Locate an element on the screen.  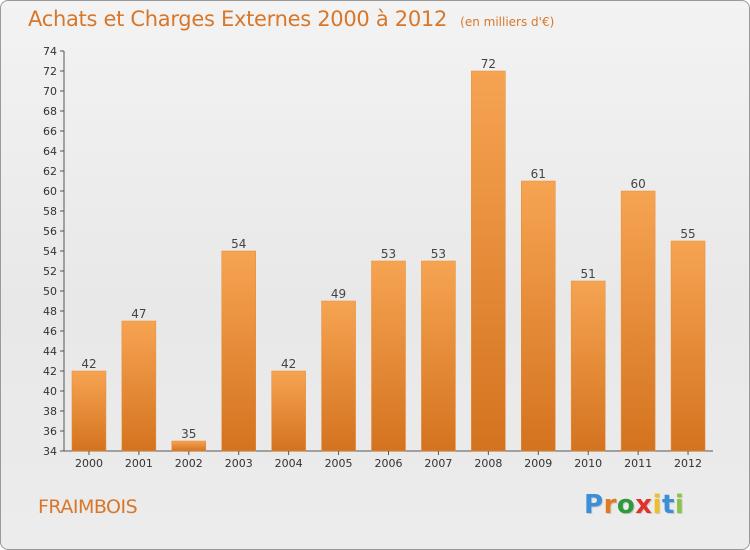
x-tick-label-2007: 2007 is located at coordinates (438, 463).